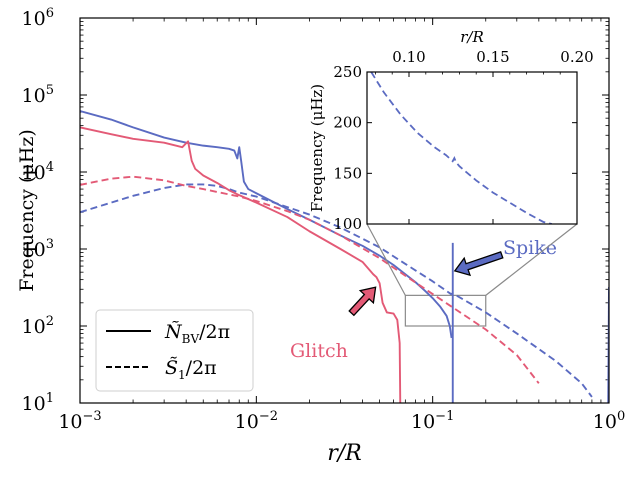  I want to click on x-tick-label-exp: −2, so click(268, 416).